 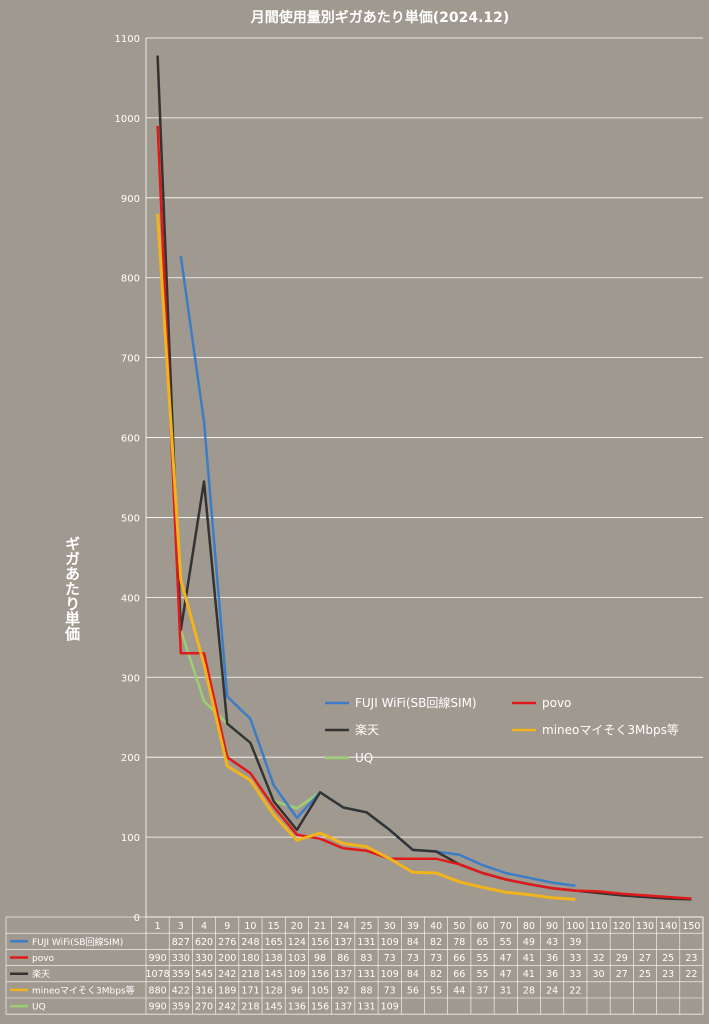 I want to click on data-label: 86, so click(x=343, y=958).